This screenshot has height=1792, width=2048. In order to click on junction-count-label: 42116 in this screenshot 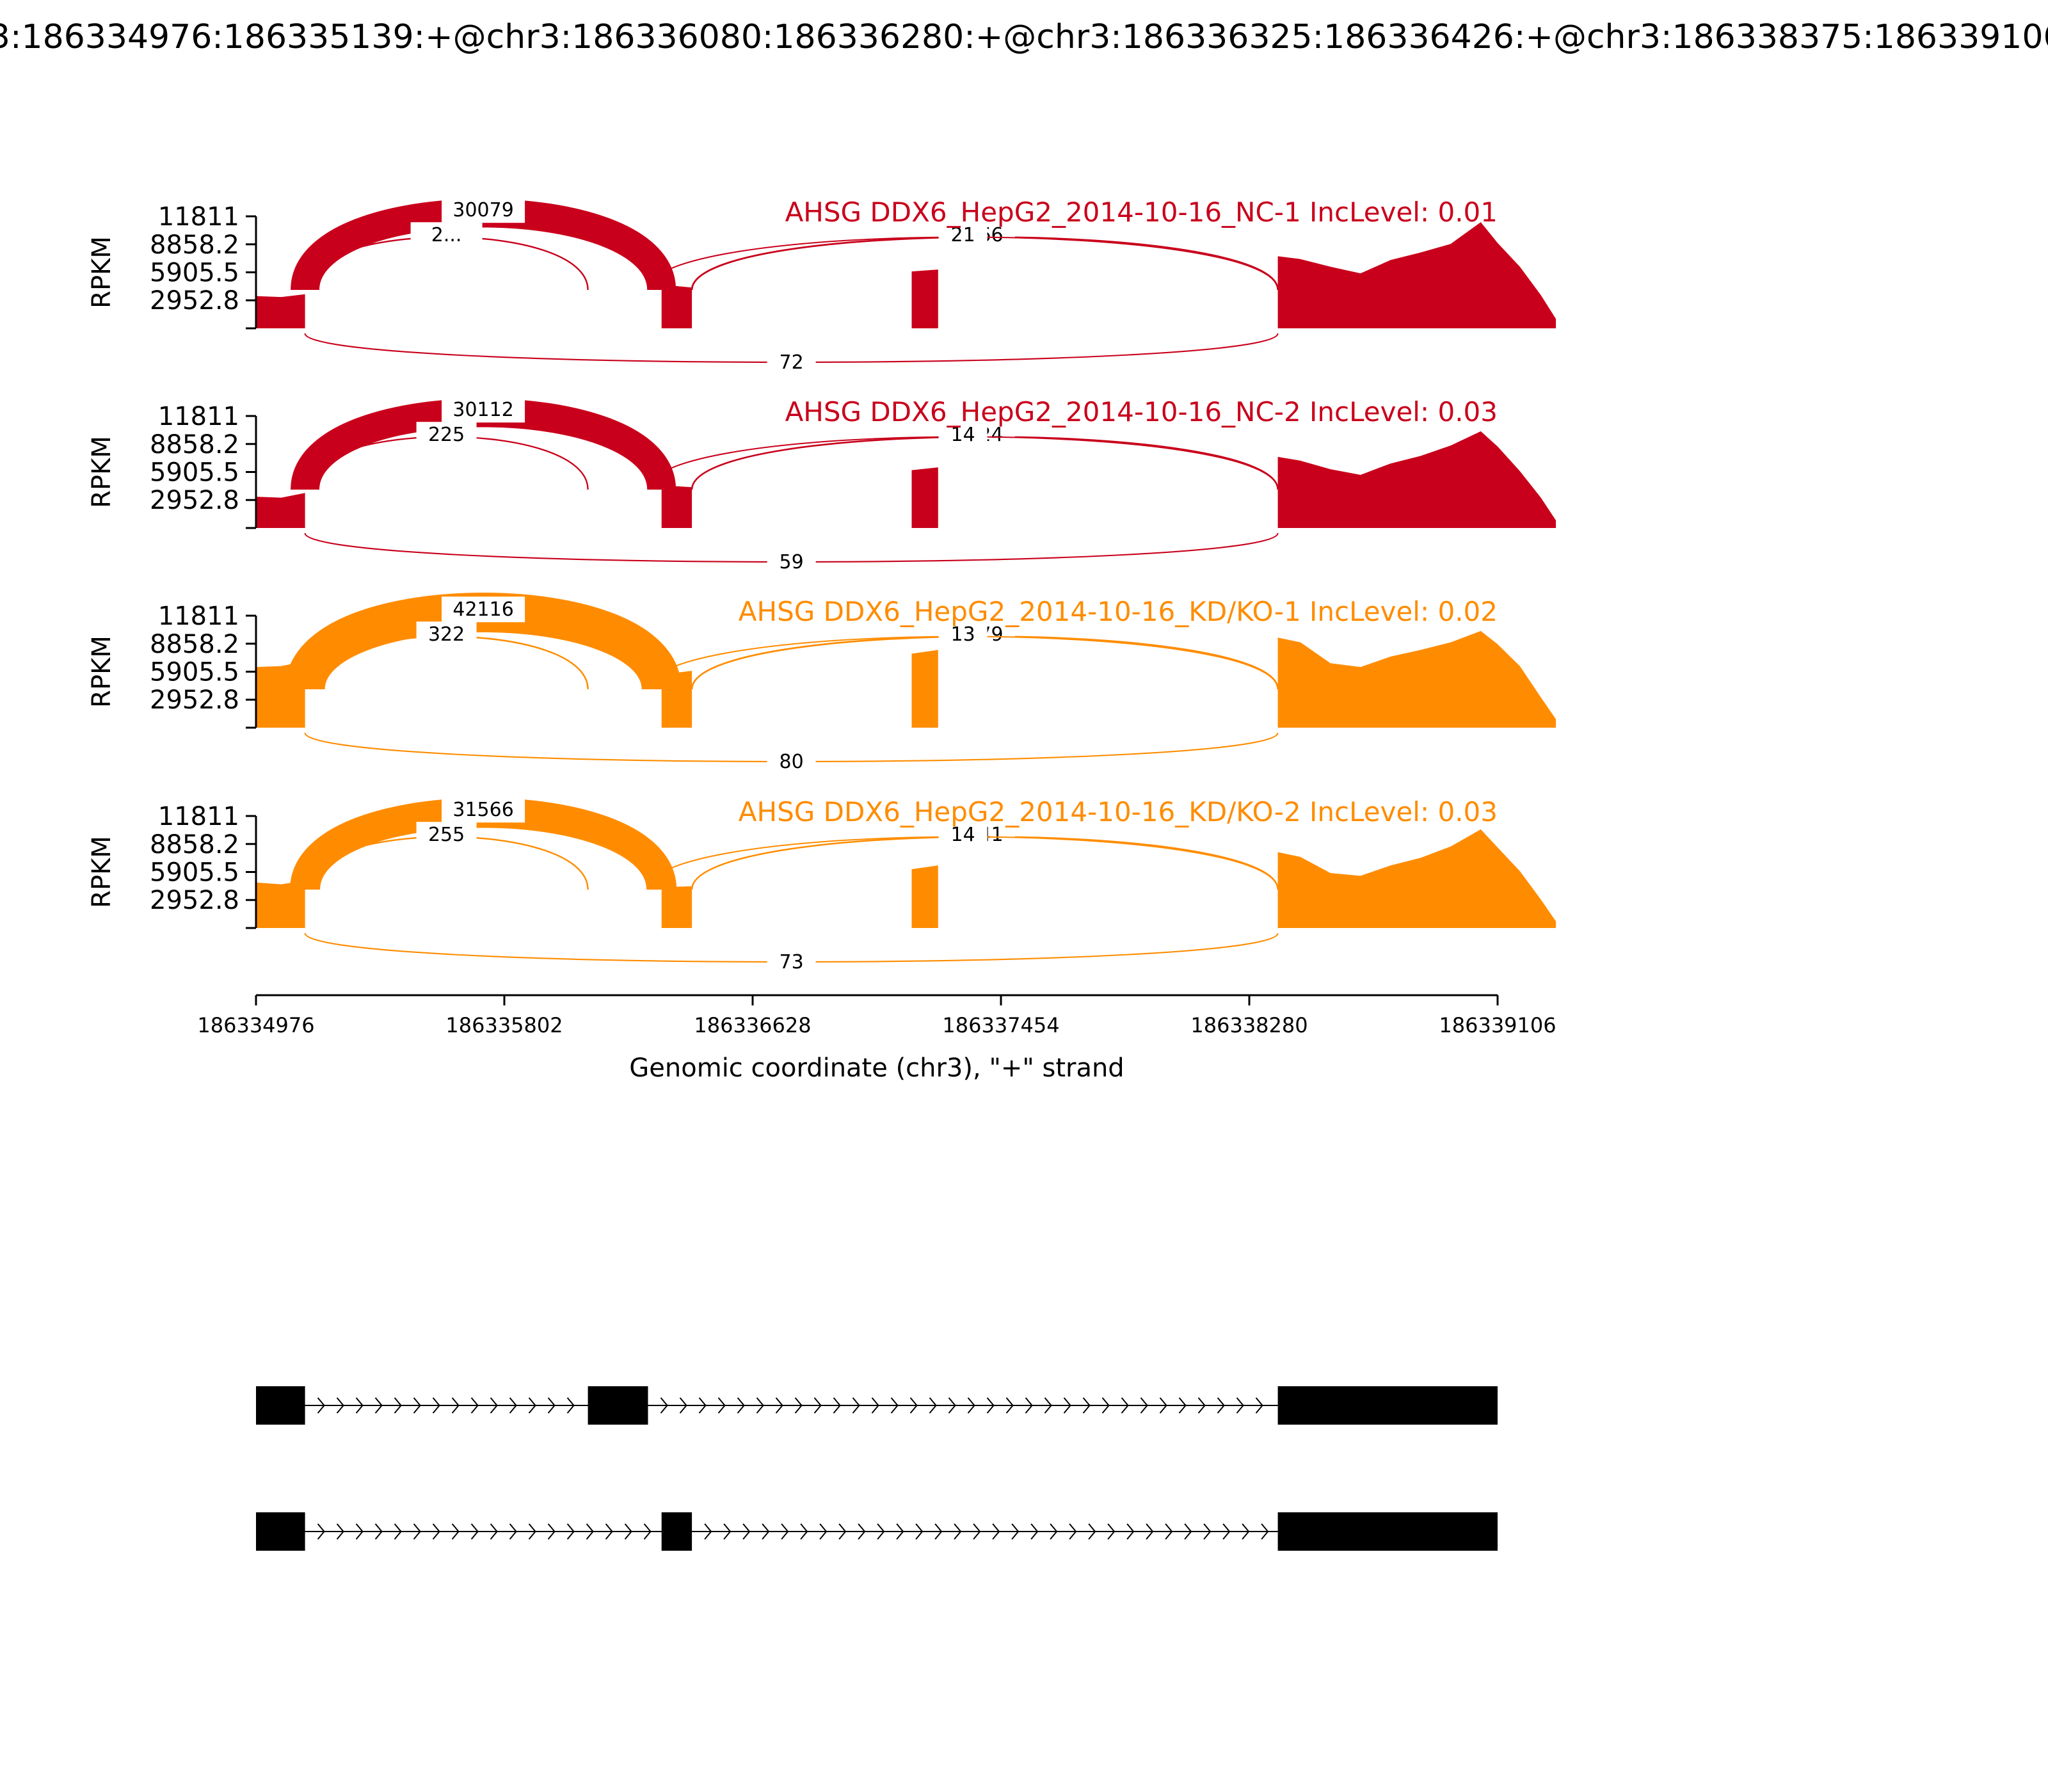, I will do `click(482, 609)`.